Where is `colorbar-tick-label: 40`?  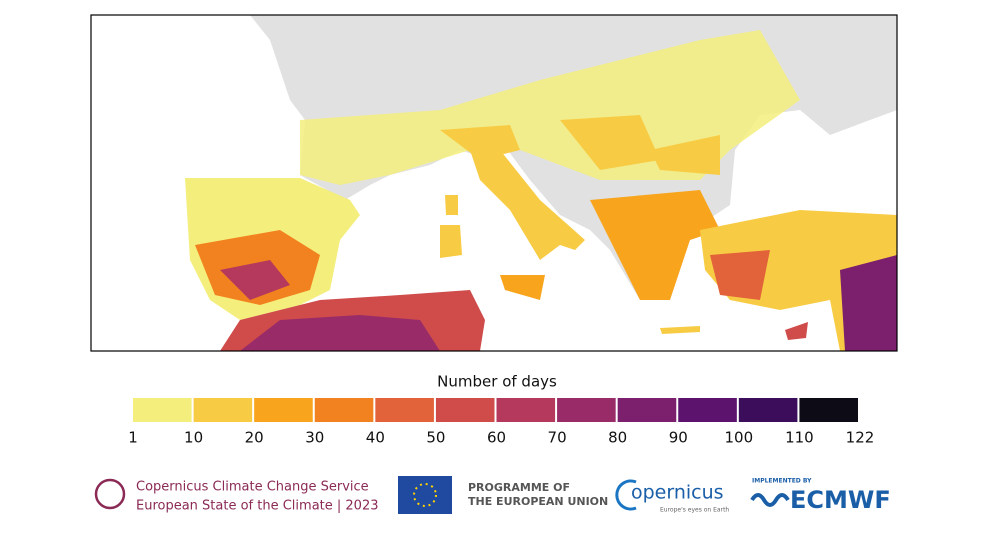
colorbar-tick-label: 40 is located at coordinates (375, 438).